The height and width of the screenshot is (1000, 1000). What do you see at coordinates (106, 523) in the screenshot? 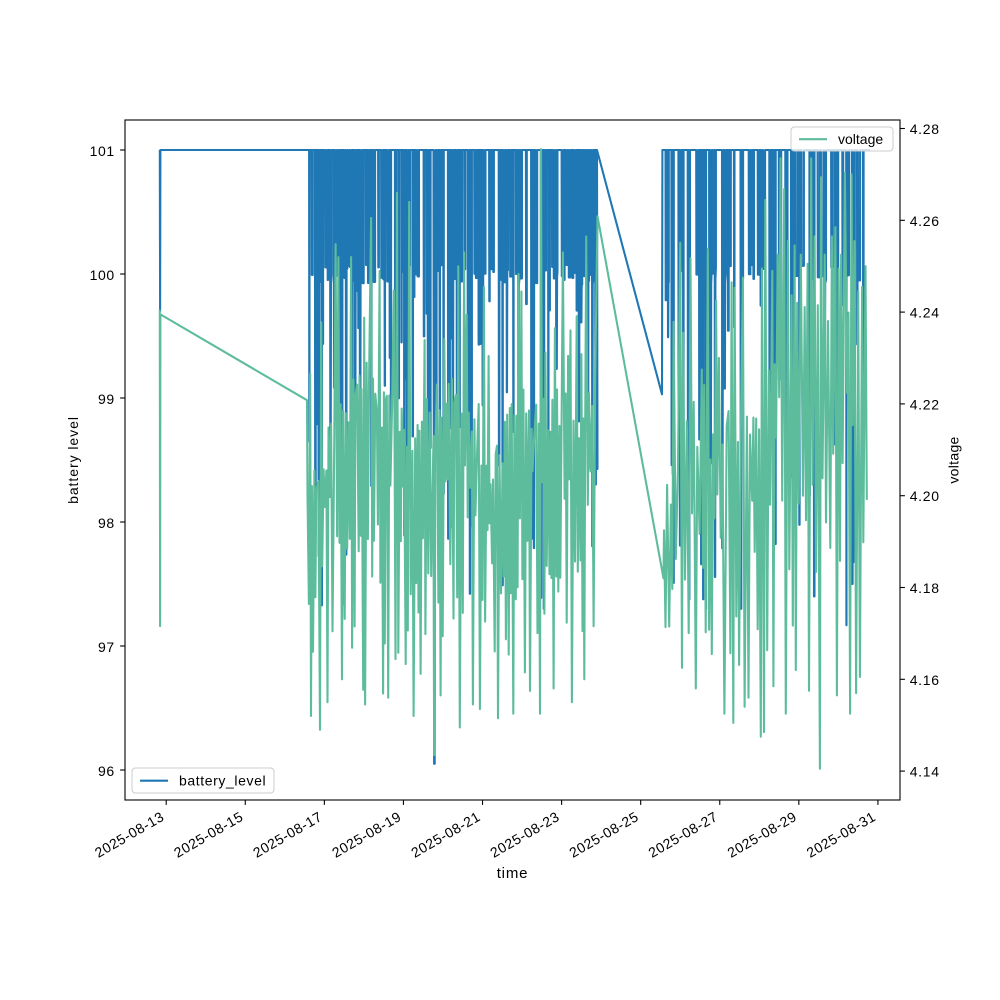
I see `svg-text: 98` at bounding box center [106, 523].